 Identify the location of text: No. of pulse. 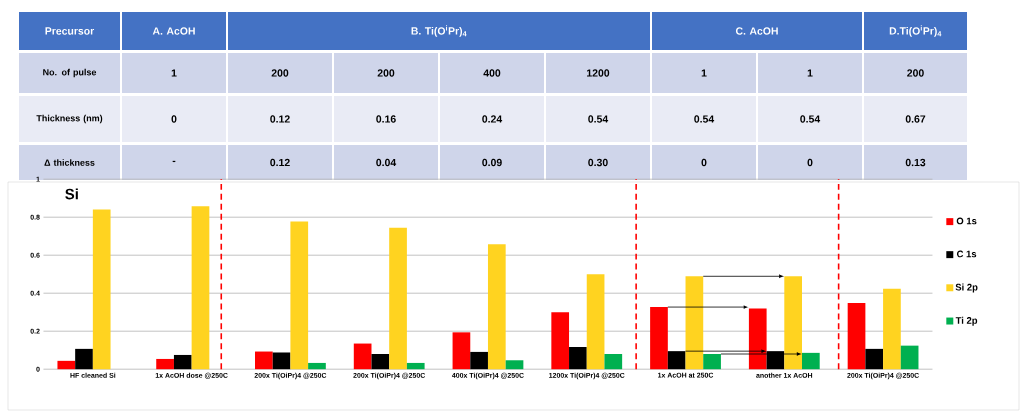
(70, 73).